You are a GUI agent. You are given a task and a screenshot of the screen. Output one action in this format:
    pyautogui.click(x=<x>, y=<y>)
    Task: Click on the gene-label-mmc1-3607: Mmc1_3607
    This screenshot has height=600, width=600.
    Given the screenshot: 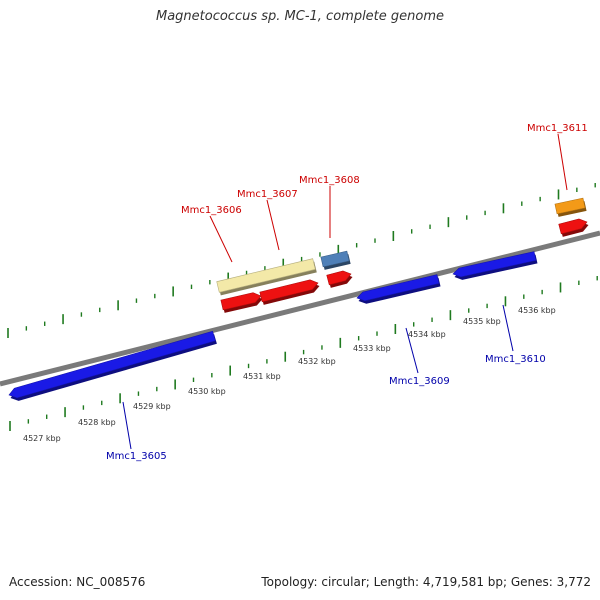 What is the action you would take?
    pyautogui.click(x=267, y=194)
    